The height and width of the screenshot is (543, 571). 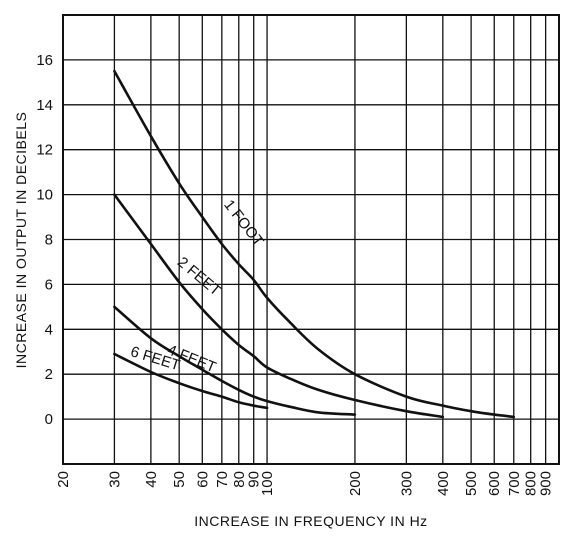 What do you see at coordinates (179, 479) in the screenshot?
I see `x-tick-label: 50` at bounding box center [179, 479].